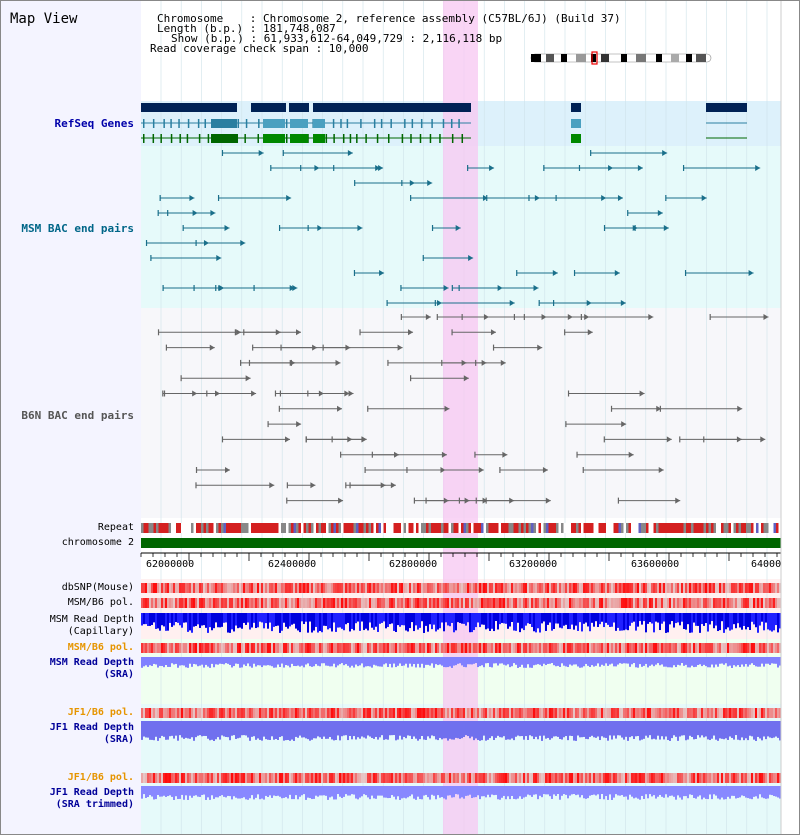 This screenshot has height=835, width=800. Describe the element at coordinates (100, 631) in the screenshot. I see `track-label-msm-depth-cap-sub: (Capillary)` at that location.